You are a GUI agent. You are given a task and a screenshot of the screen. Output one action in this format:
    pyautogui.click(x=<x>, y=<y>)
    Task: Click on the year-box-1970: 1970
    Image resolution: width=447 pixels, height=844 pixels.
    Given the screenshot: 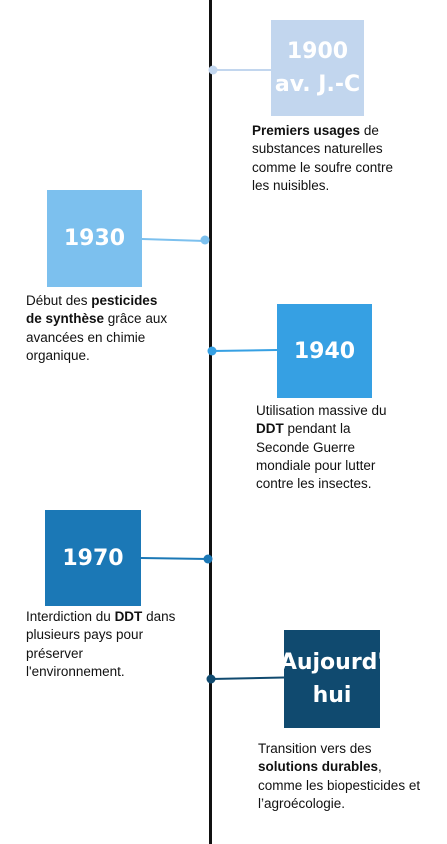 What is the action you would take?
    pyautogui.click(x=93, y=558)
    